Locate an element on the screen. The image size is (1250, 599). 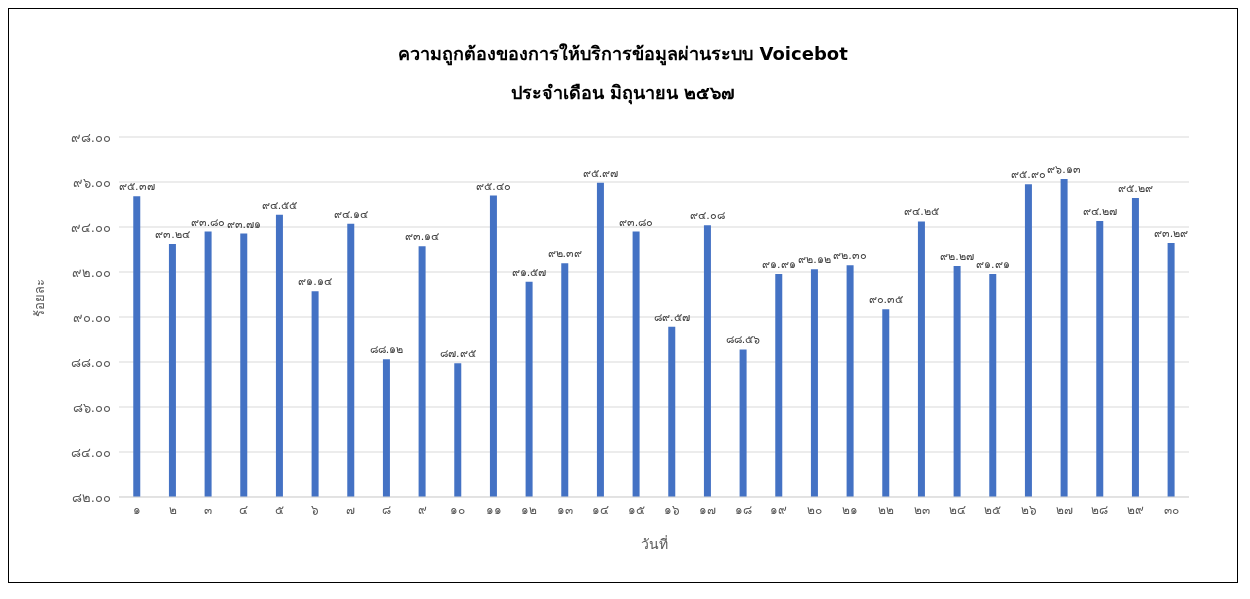
y-tick-label: ๙๖.๐๐ is located at coordinates (91, 182).